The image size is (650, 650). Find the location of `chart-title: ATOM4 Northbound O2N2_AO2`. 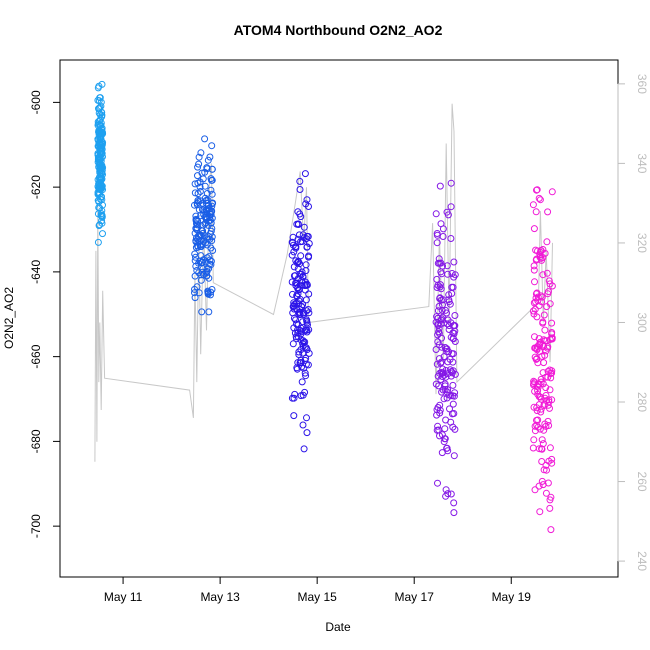

chart-title: ATOM4 Northbound O2N2_AO2 is located at coordinates (338, 30).